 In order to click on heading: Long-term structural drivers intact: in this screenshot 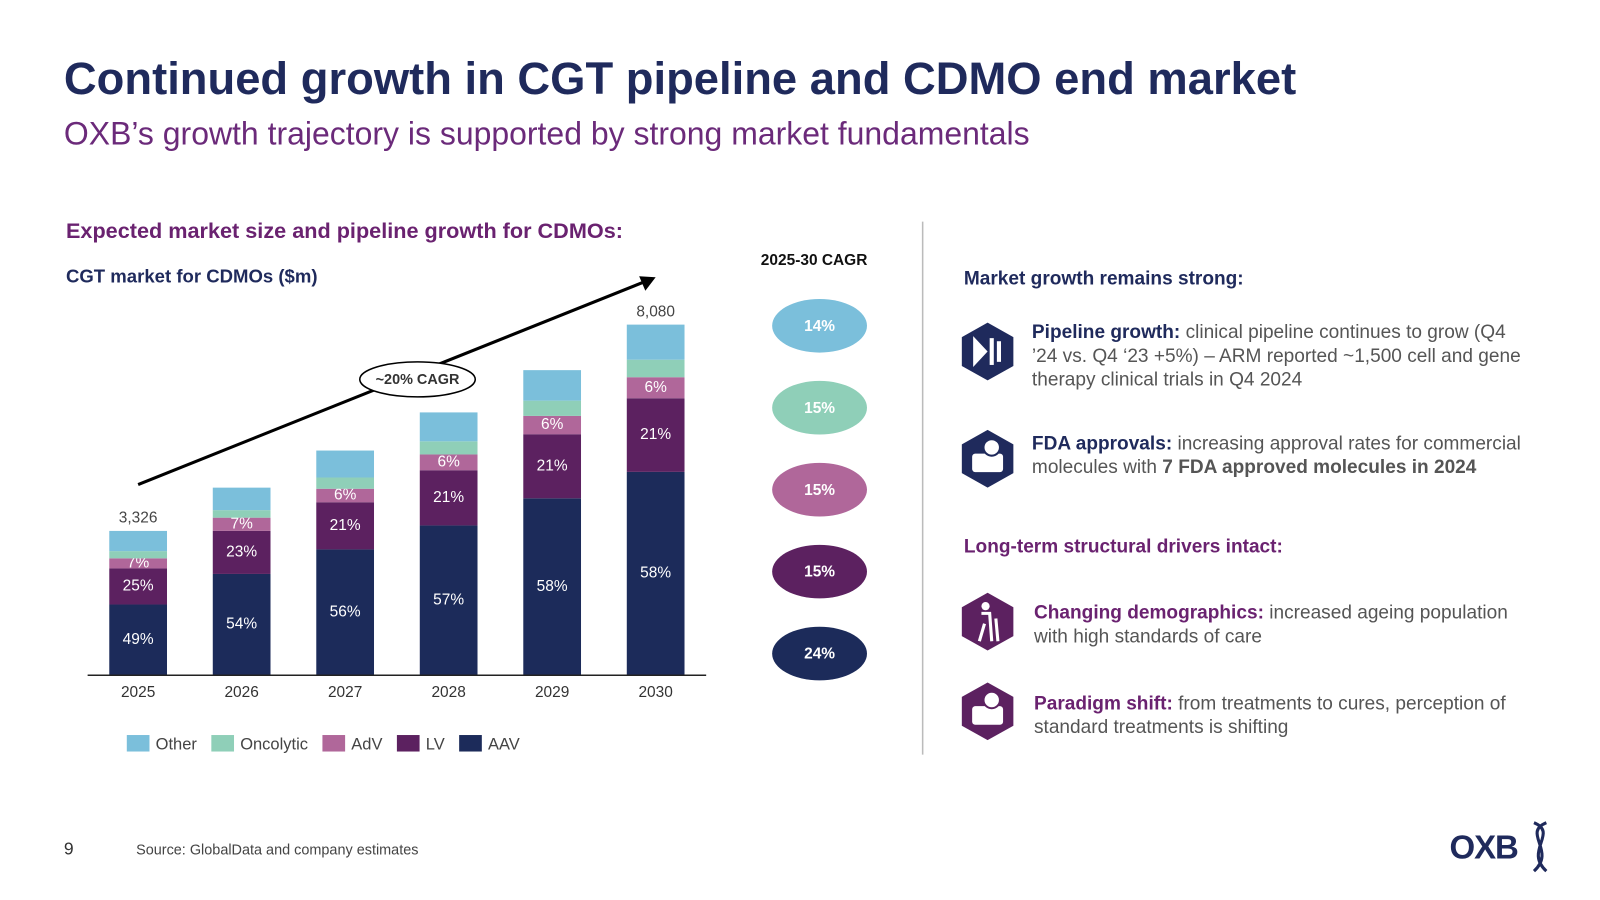, I will do `click(1123, 546)`.